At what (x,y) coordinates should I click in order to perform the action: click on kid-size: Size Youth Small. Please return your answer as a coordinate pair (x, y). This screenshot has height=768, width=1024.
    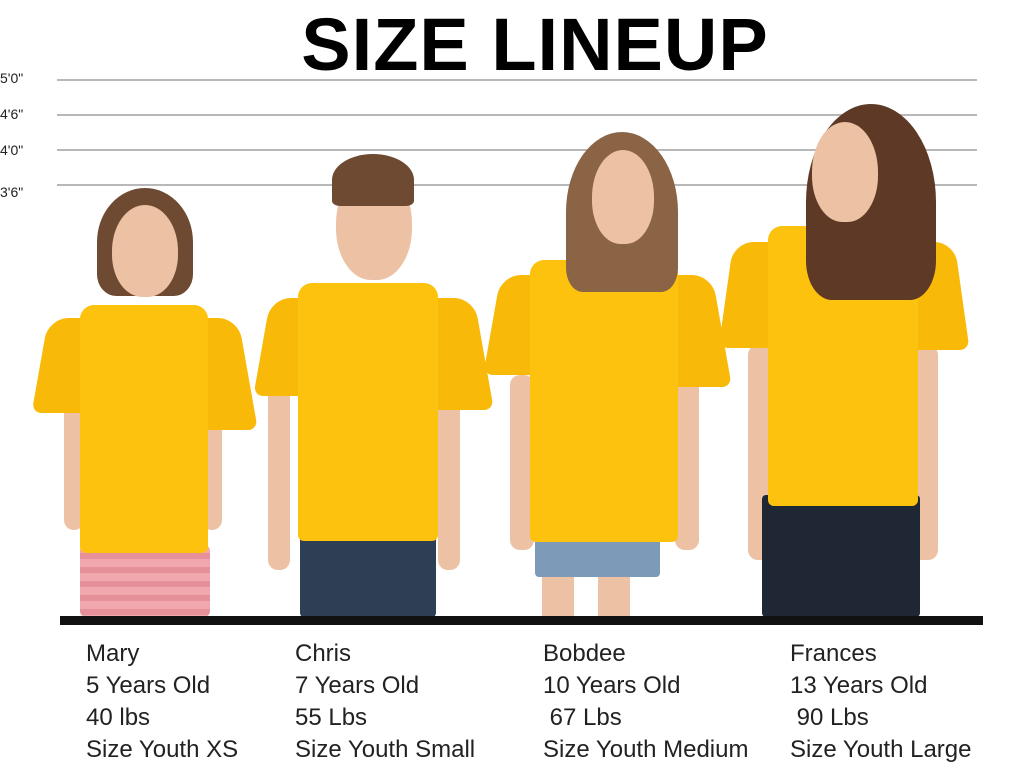
    Looking at the image, I should click on (385, 749).